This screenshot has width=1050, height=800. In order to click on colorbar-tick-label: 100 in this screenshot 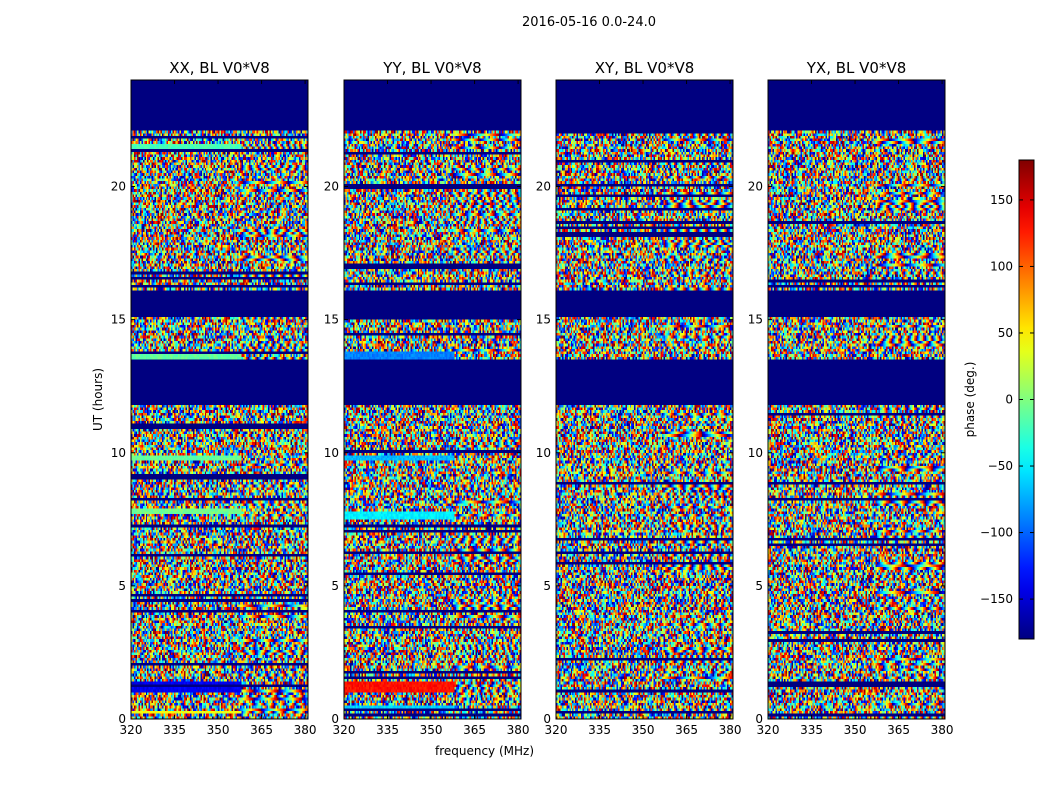, I will do `click(1001, 266)`.